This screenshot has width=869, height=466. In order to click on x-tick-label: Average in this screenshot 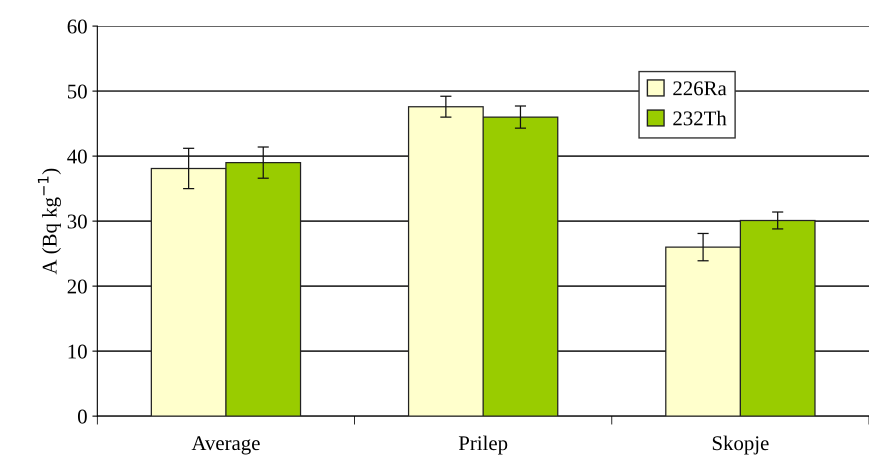, I will do `click(226, 445)`.